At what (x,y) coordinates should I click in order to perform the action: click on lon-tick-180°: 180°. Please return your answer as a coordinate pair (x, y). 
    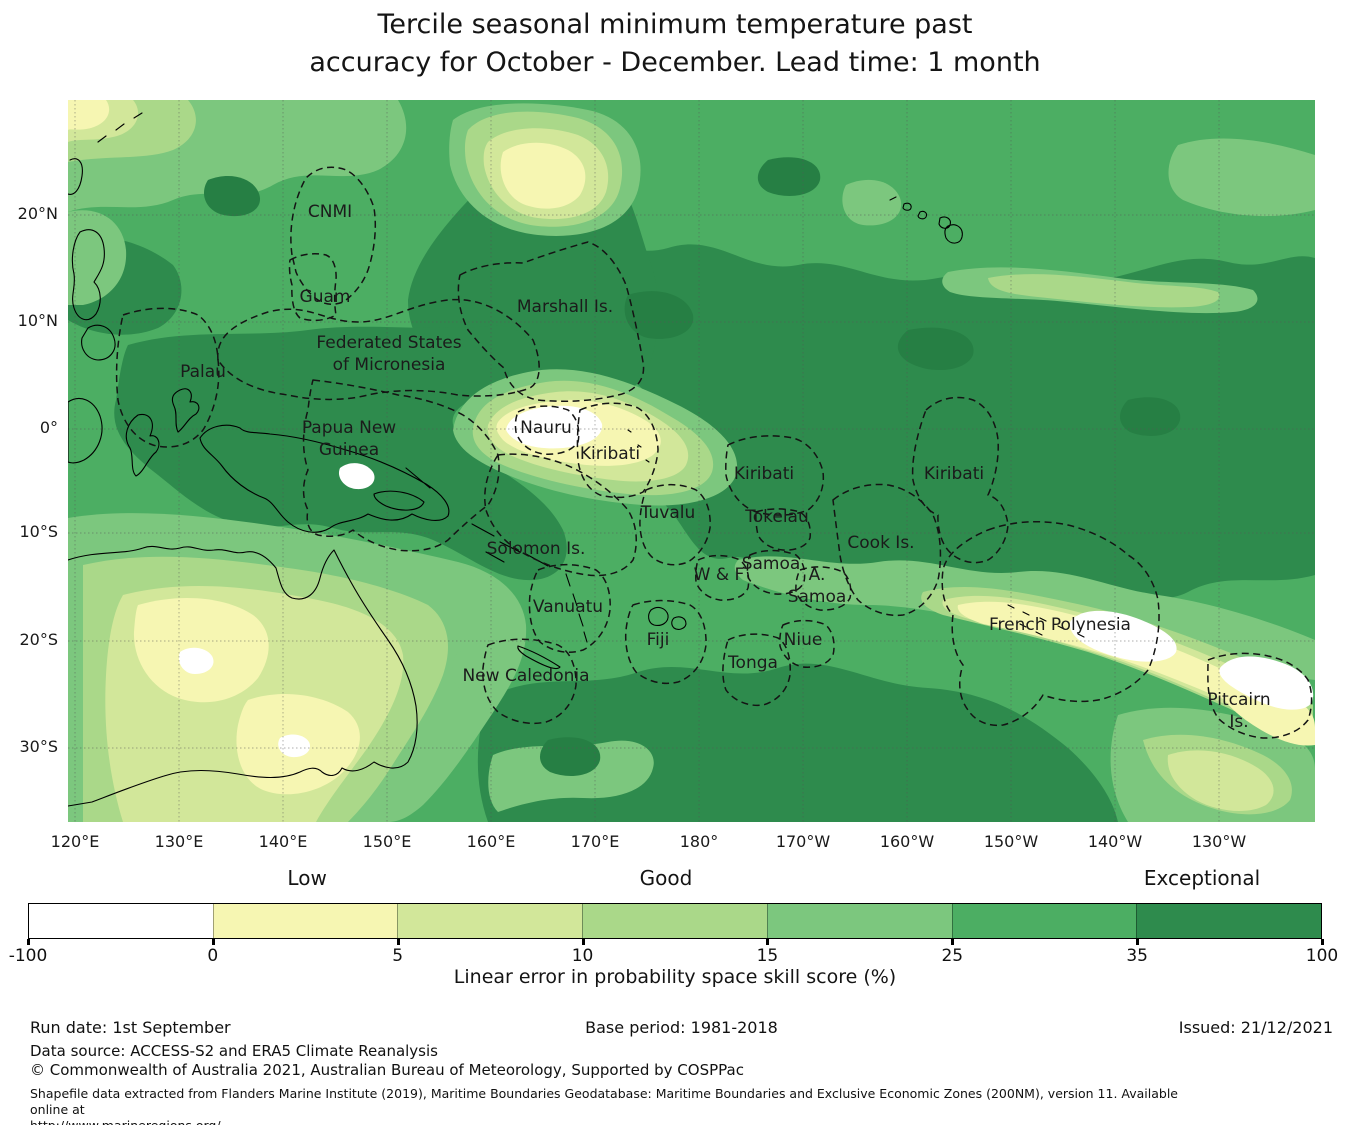
    Looking at the image, I should click on (699, 841).